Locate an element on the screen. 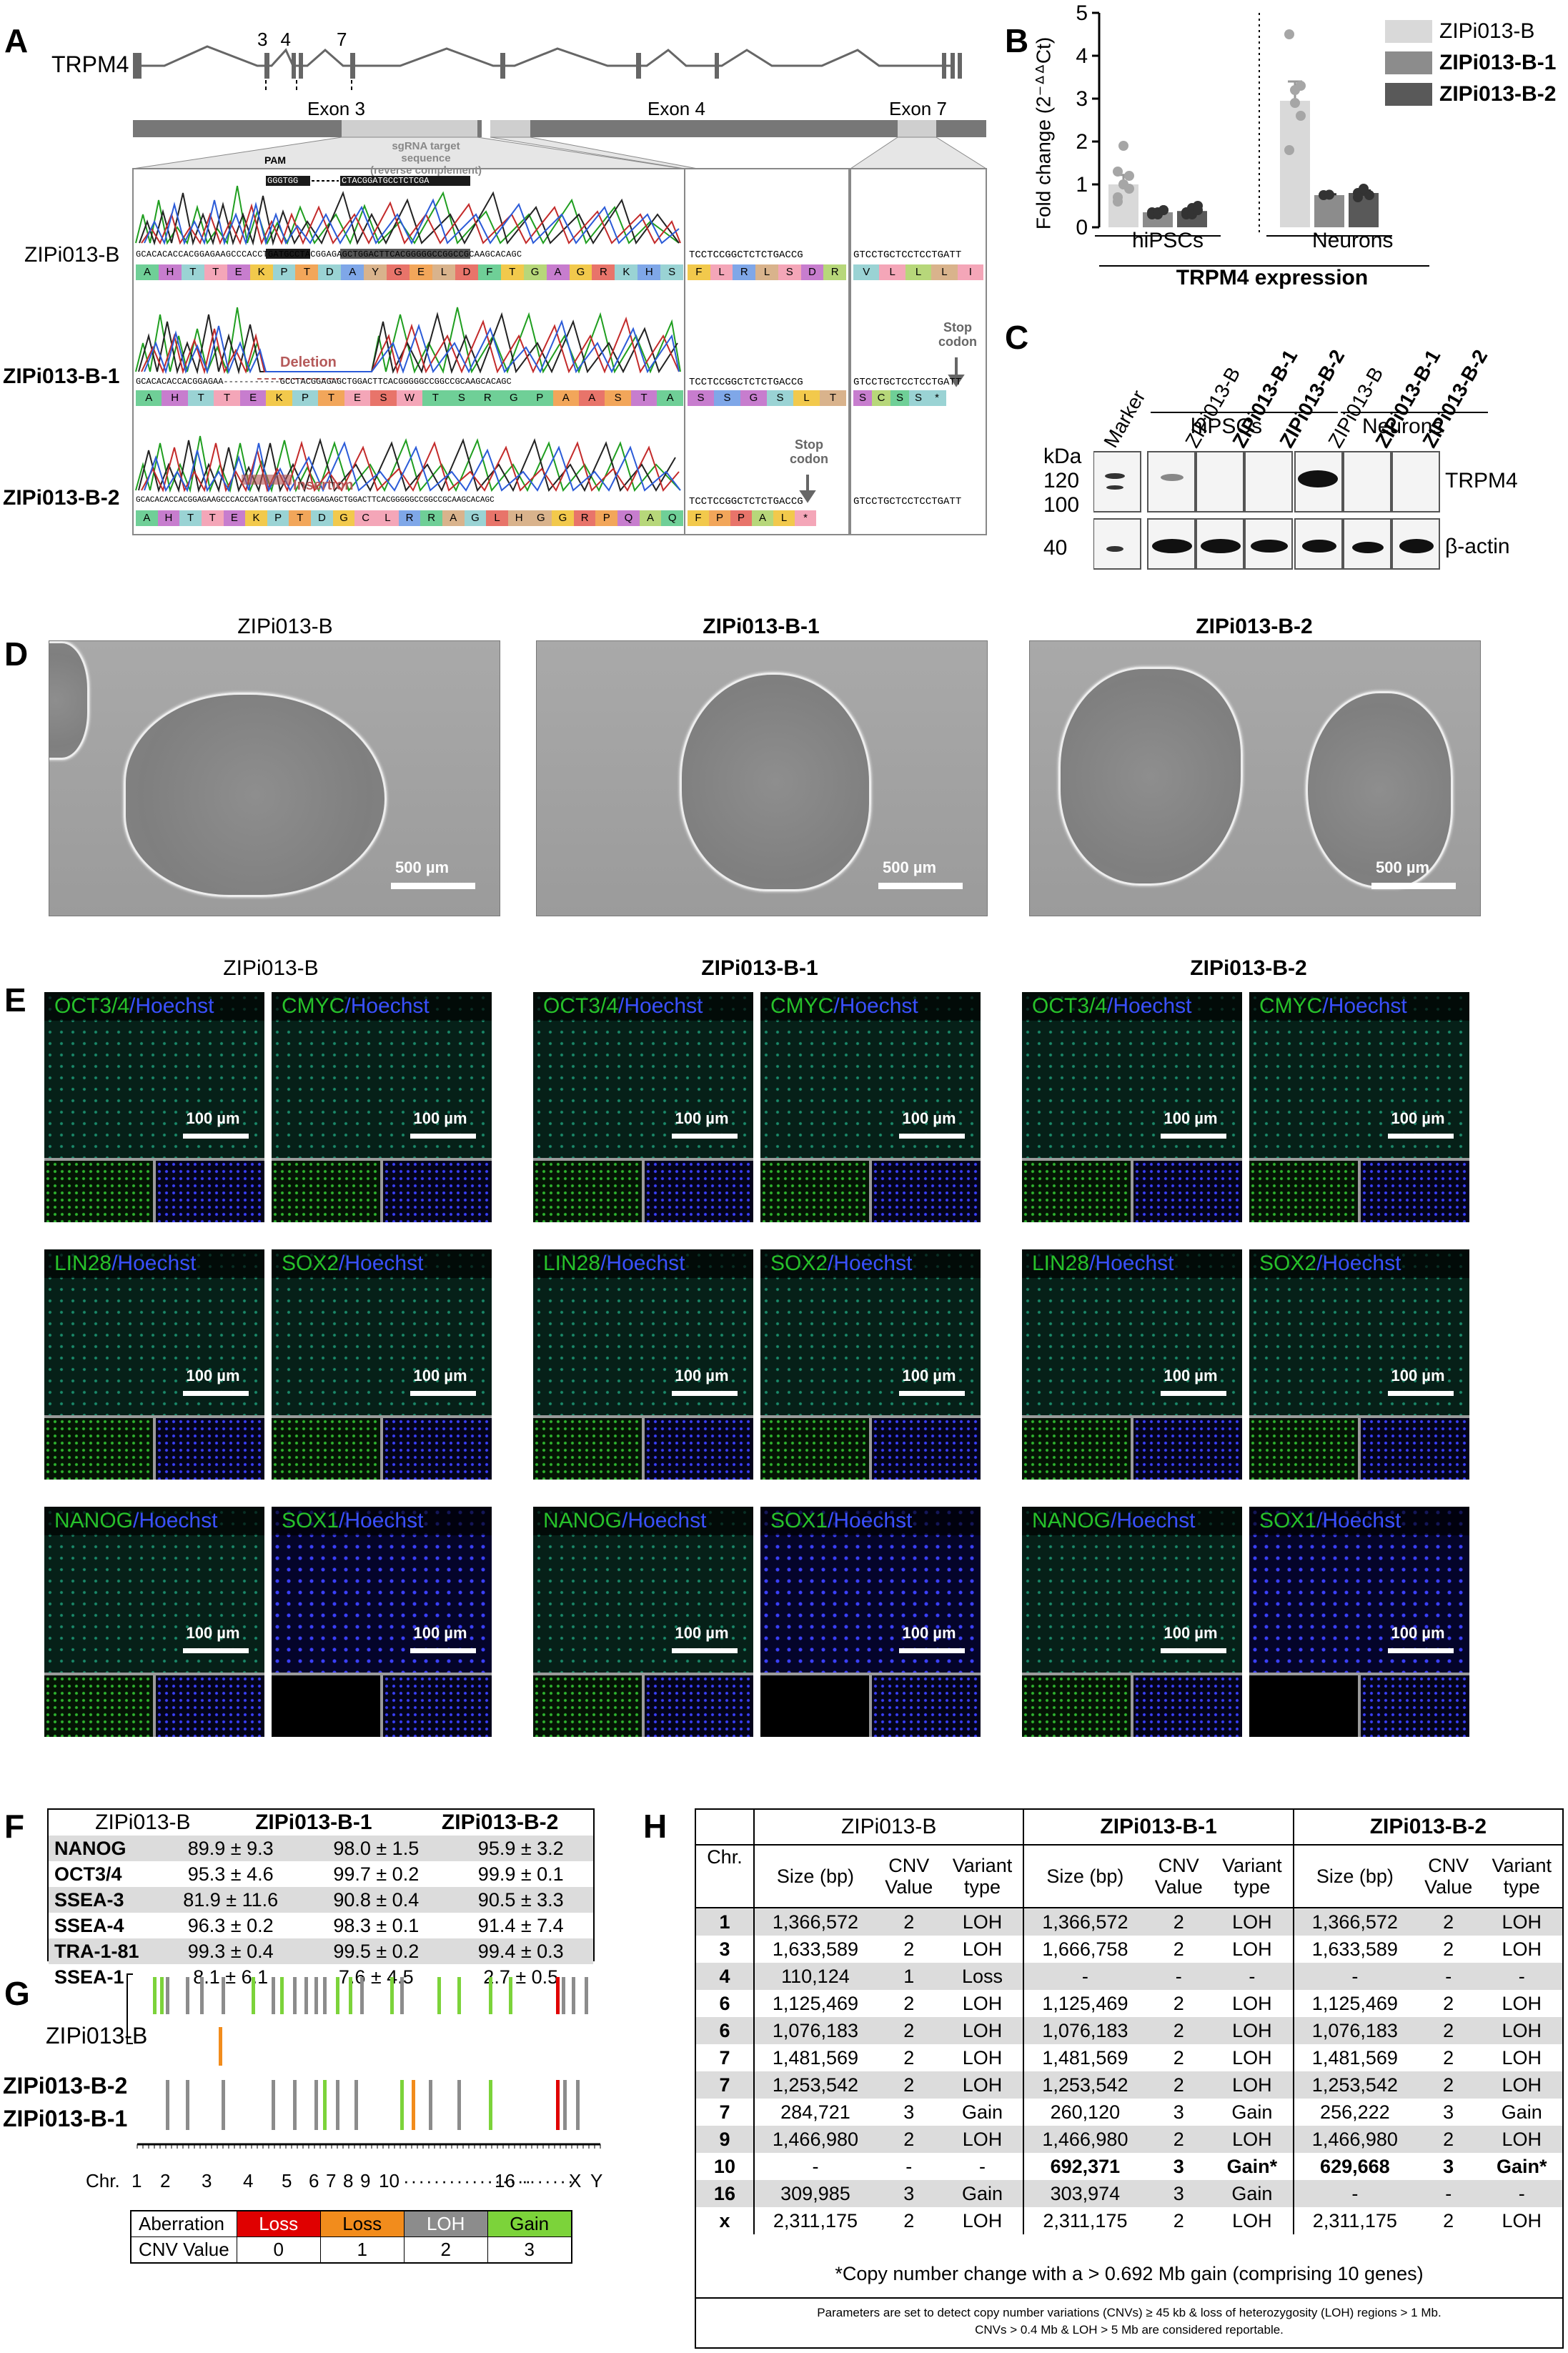 The height and width of the screenshot is (2353, 1568). b-y-tick-label: 0 is located at coordinates (1082, 228).